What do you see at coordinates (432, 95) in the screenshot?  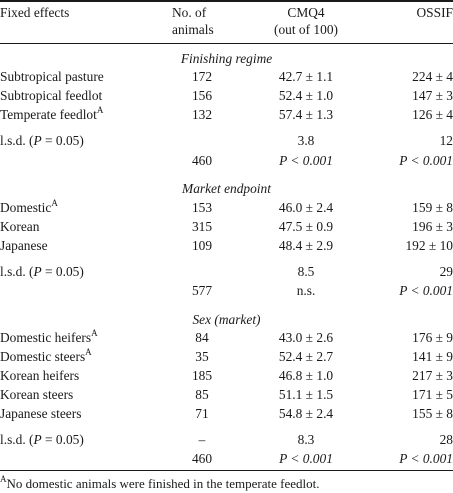 I see `row-ossif: 147 ± 3` at bounding box center [432, 95].